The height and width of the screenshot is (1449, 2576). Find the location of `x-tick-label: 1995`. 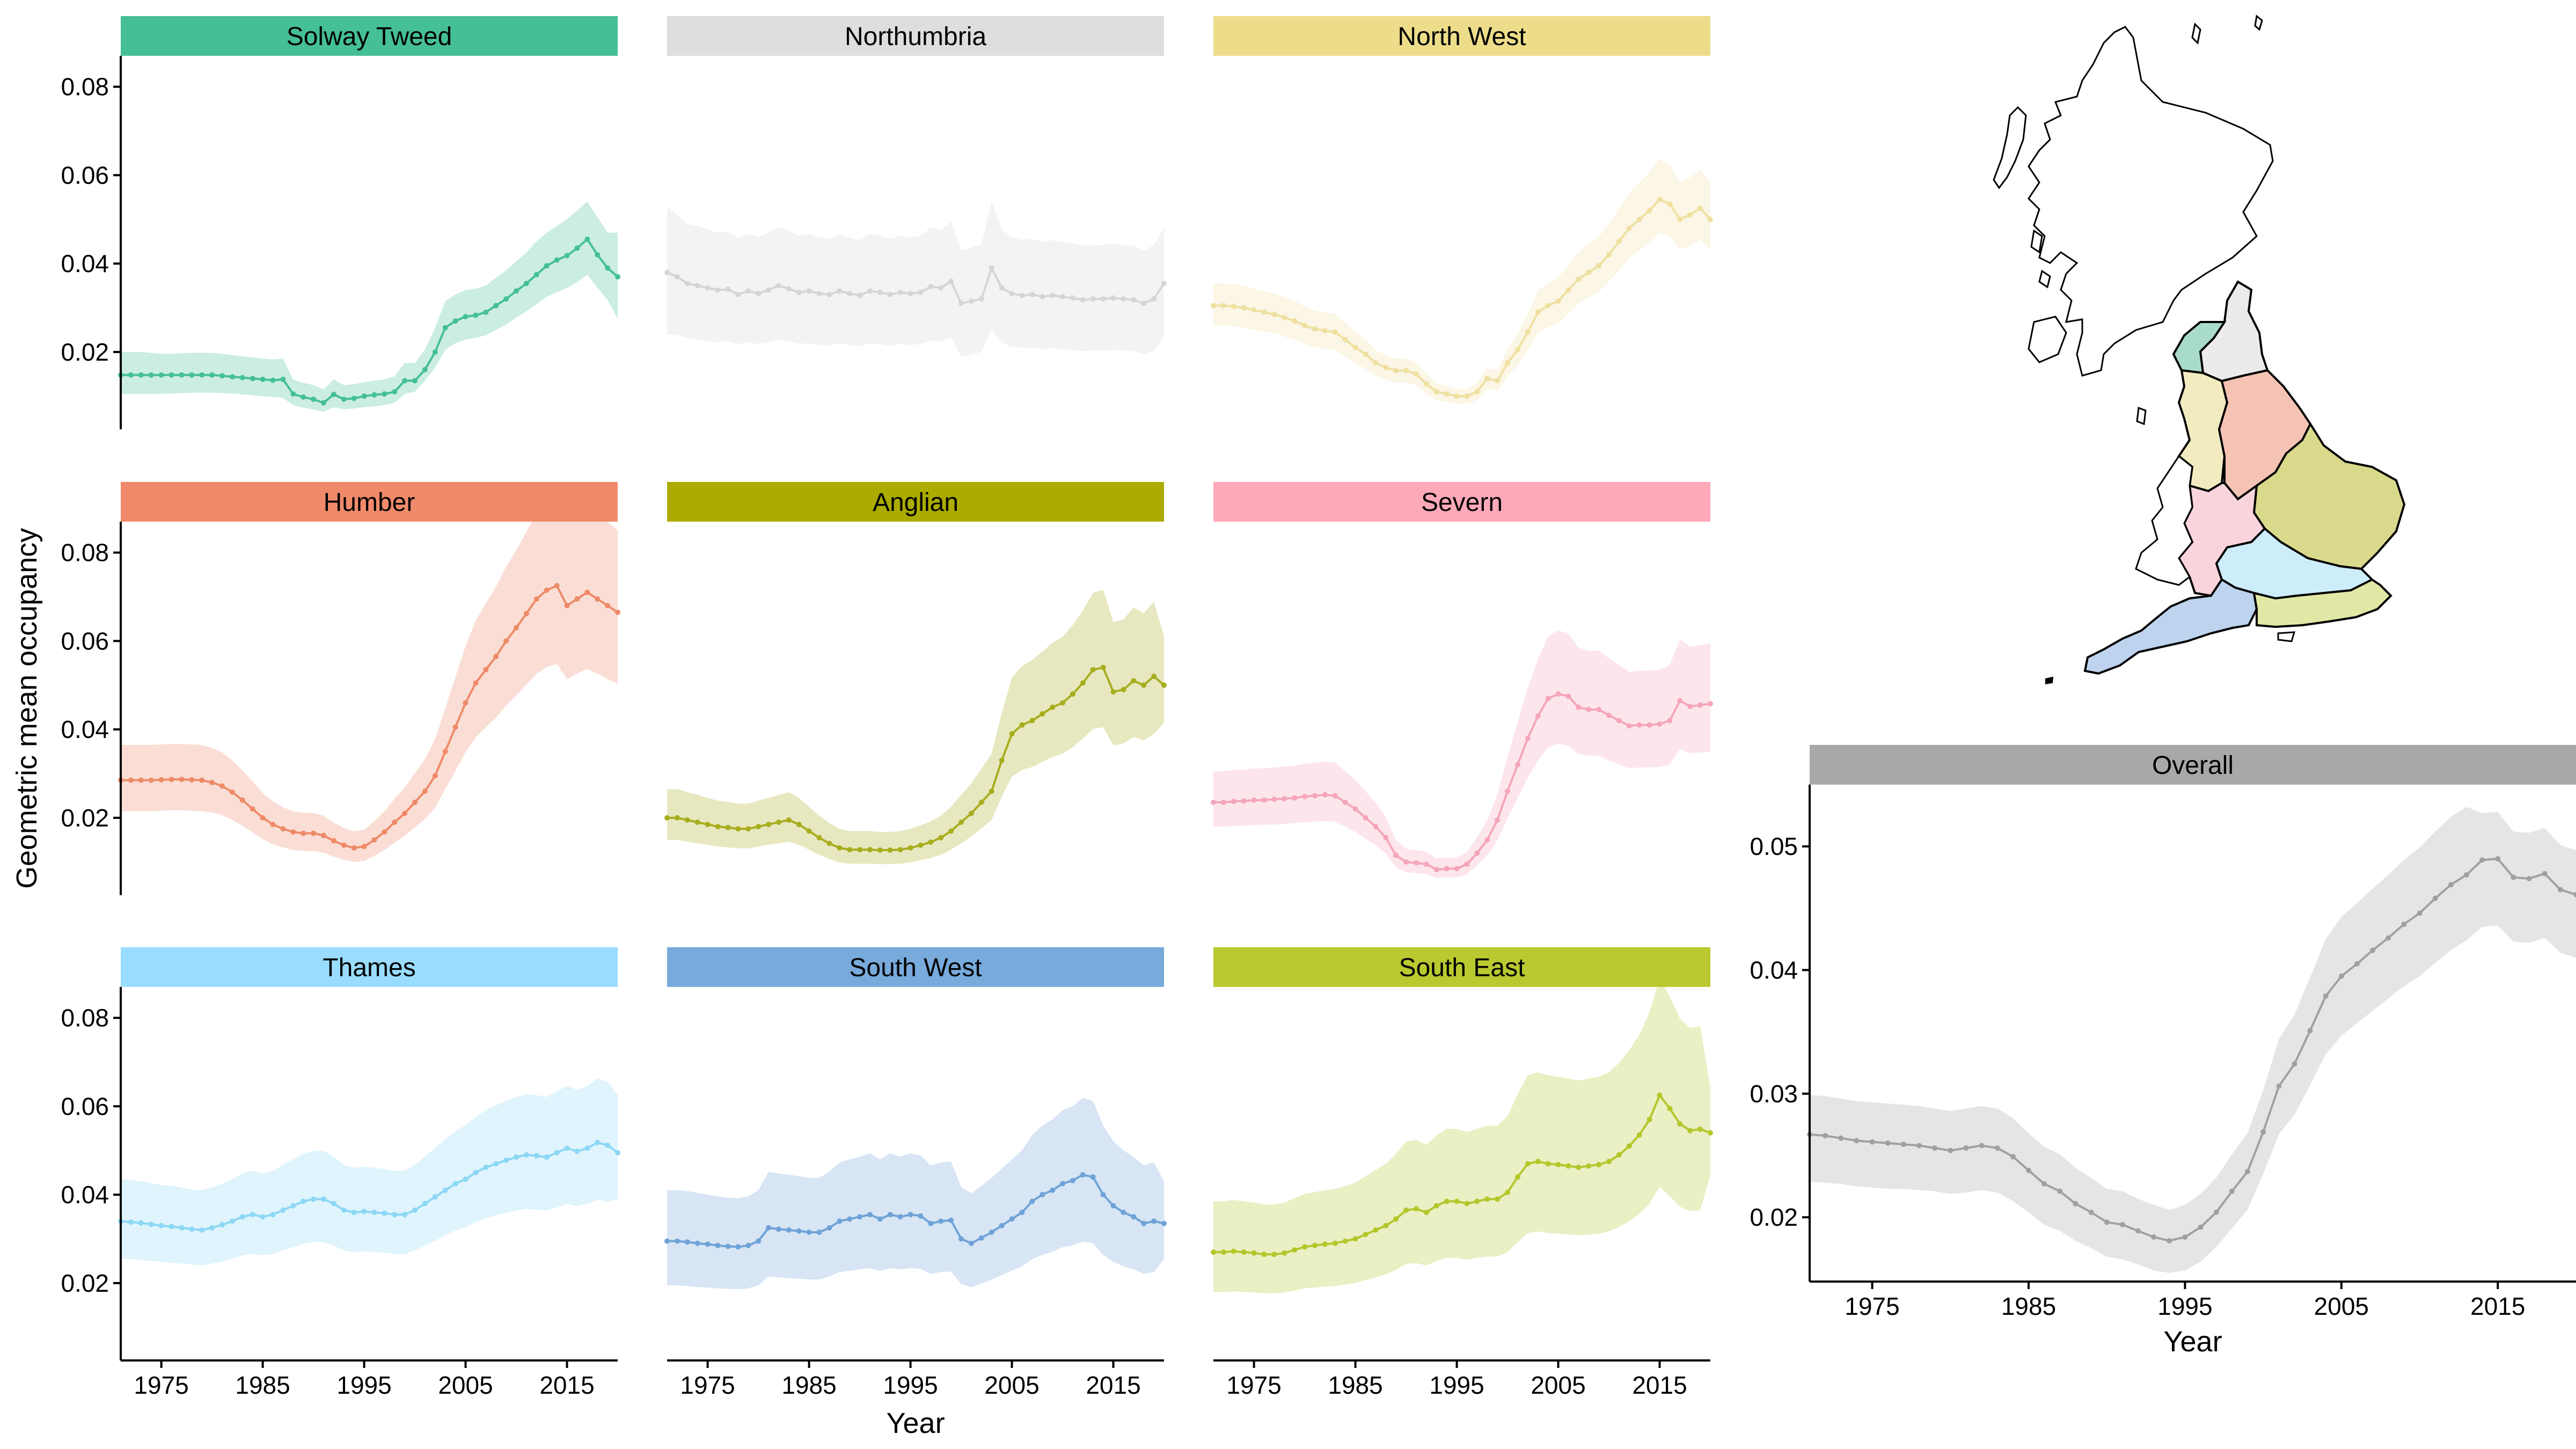

x-tick-label: 1995 is located at coordinates (910, 1385).